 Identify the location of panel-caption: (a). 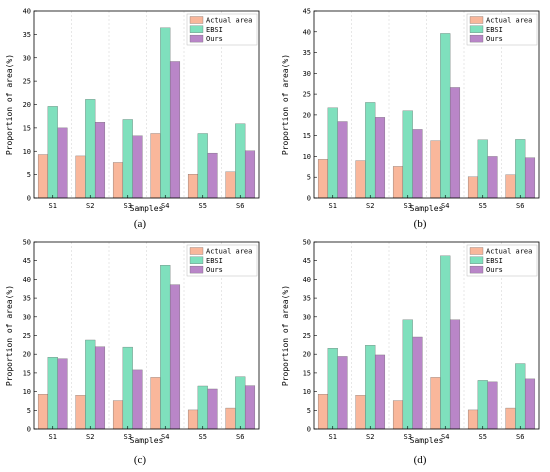
(140, 224).